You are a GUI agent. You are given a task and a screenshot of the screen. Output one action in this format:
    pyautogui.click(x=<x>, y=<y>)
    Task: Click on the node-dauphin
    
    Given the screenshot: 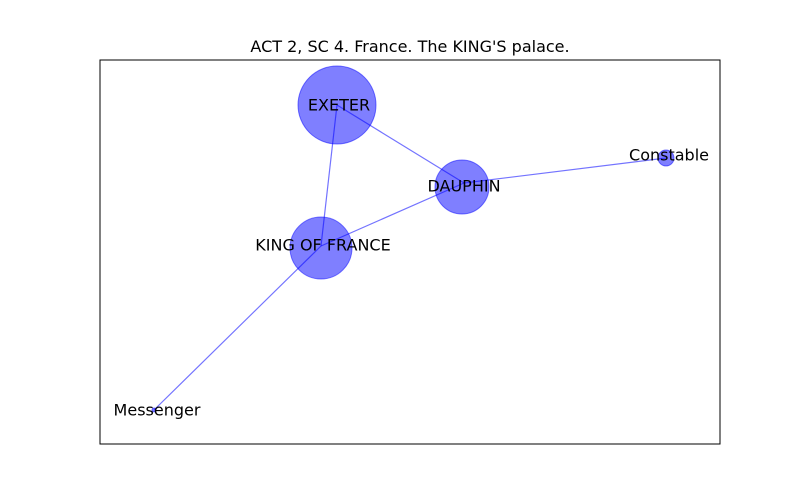 What is the action you would take?
    pyautogui.click(x=462, y=187)
    